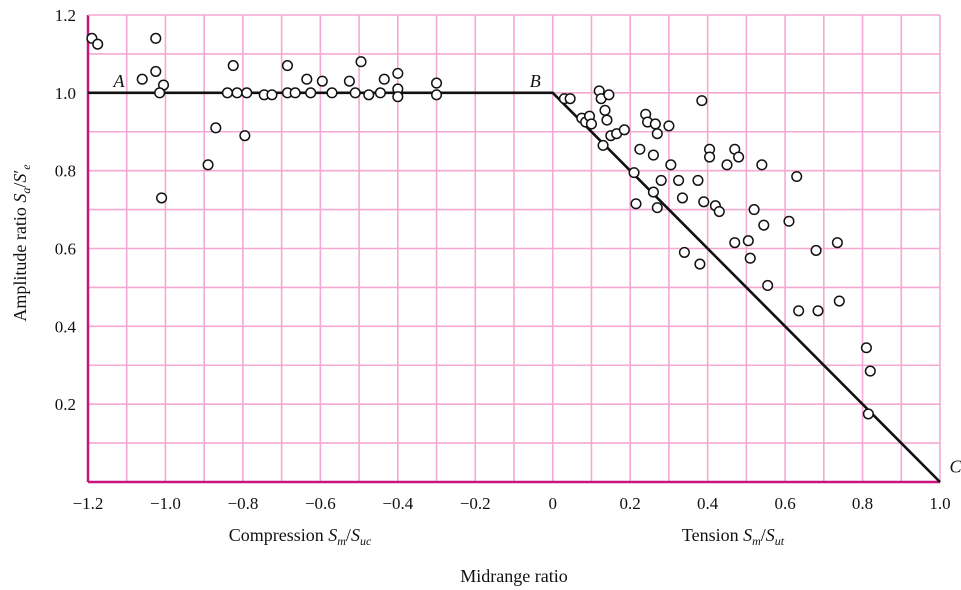  Describe the element at coordinates (88, 503) in the screenshot. I see `x-tick-label: −1.2` at that location.